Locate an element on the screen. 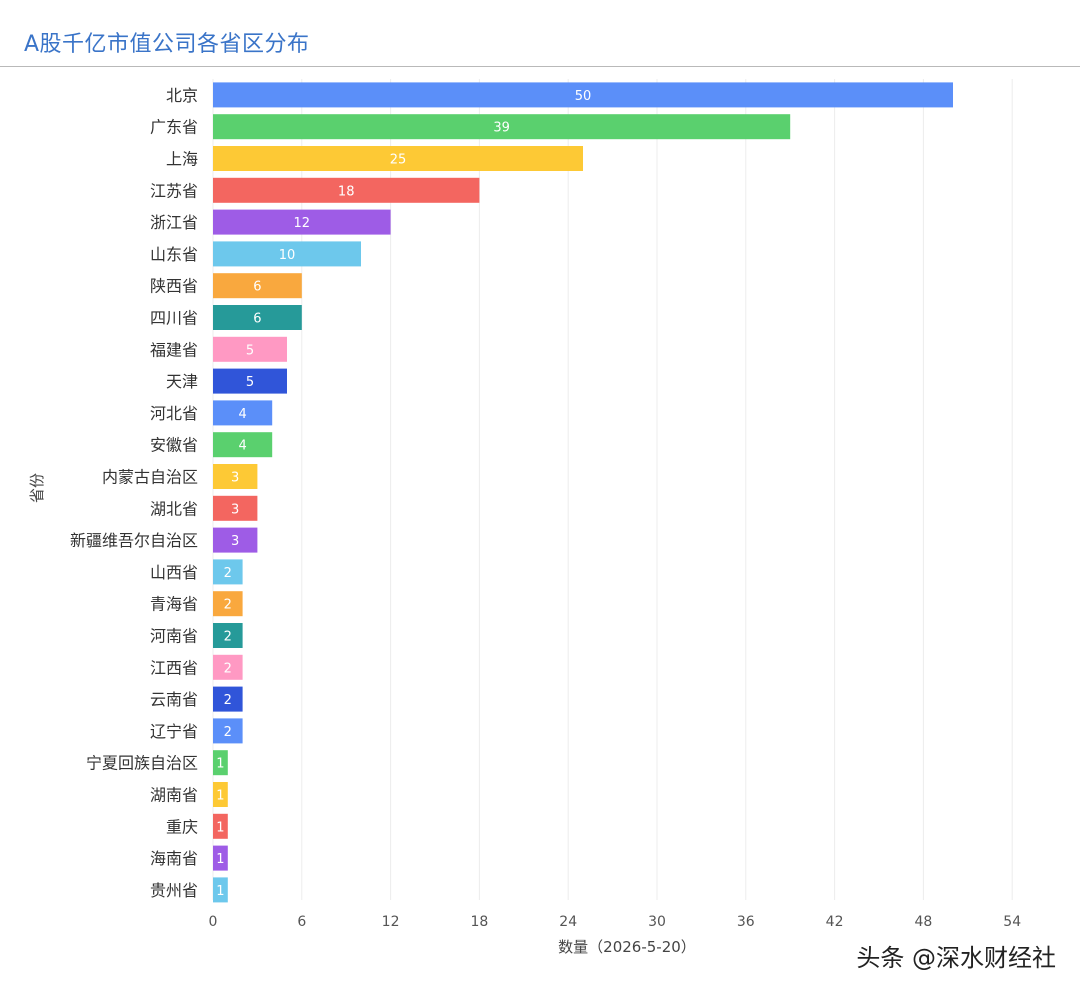 Image resolution: width=1080 pixels, height=994 pixels. category-label: 广东省 is located at coordinates (174, 127).